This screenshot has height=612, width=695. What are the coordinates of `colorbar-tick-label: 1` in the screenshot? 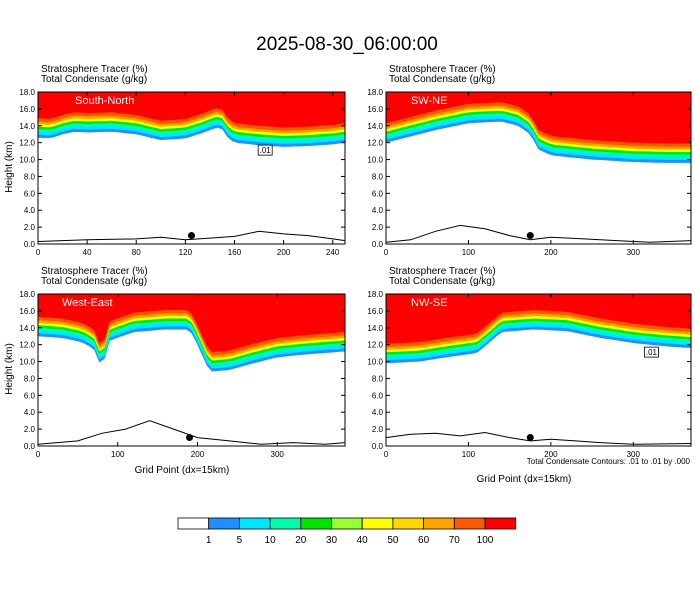 It's located at (209, 540).